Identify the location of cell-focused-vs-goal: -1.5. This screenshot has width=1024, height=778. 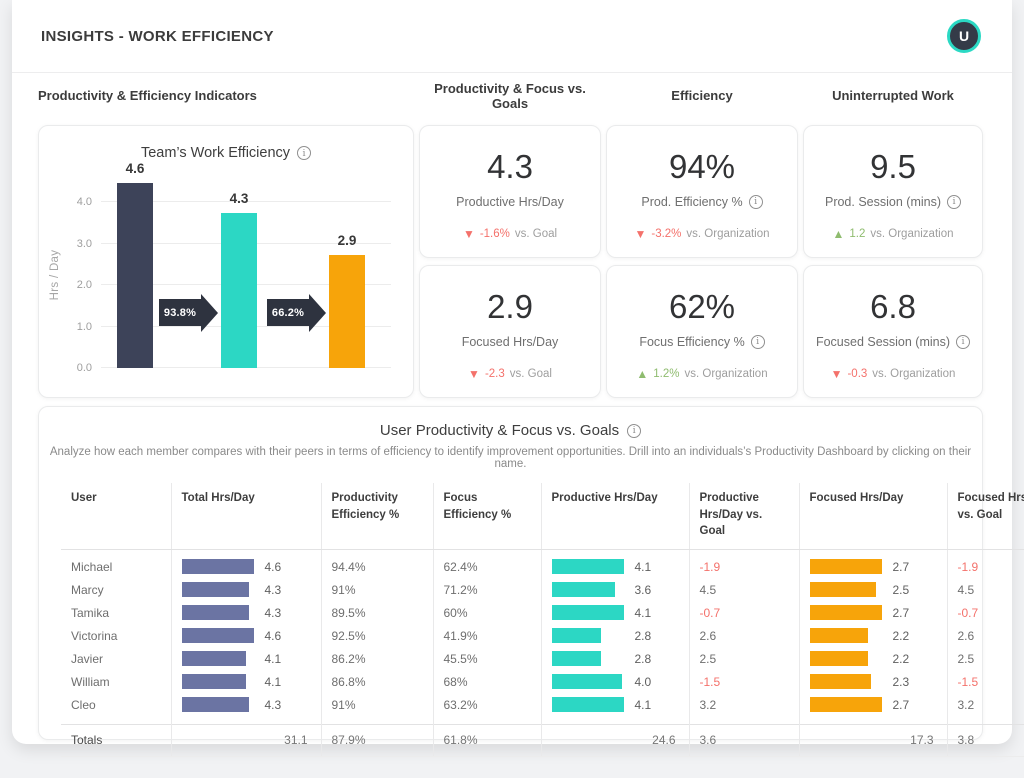
(985, 682).